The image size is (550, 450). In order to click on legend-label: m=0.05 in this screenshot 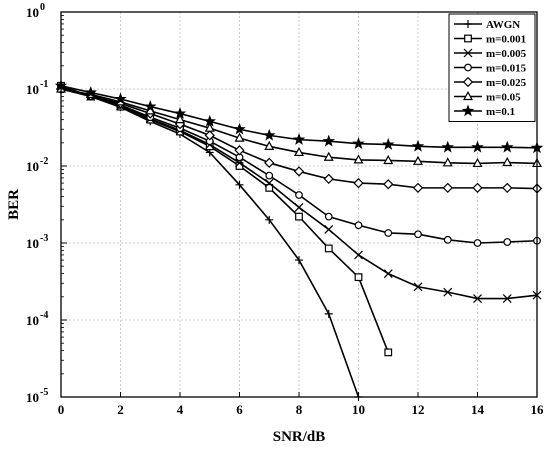, I will do `click(503, 98)`.